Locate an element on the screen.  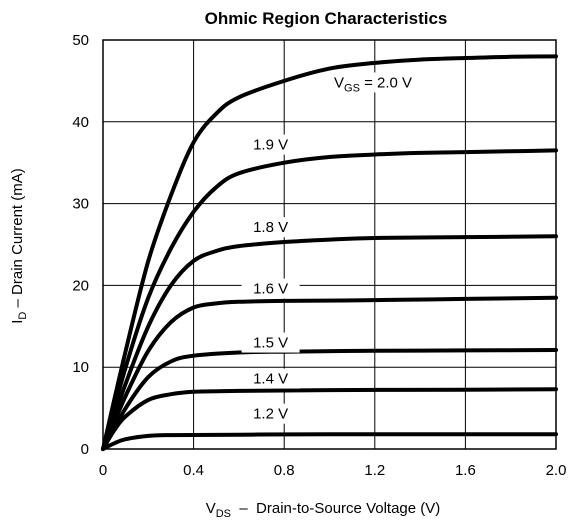
curve-label-v-gs-2-0-v: VGS = 2.0 V is located at coordinates (373, 84).